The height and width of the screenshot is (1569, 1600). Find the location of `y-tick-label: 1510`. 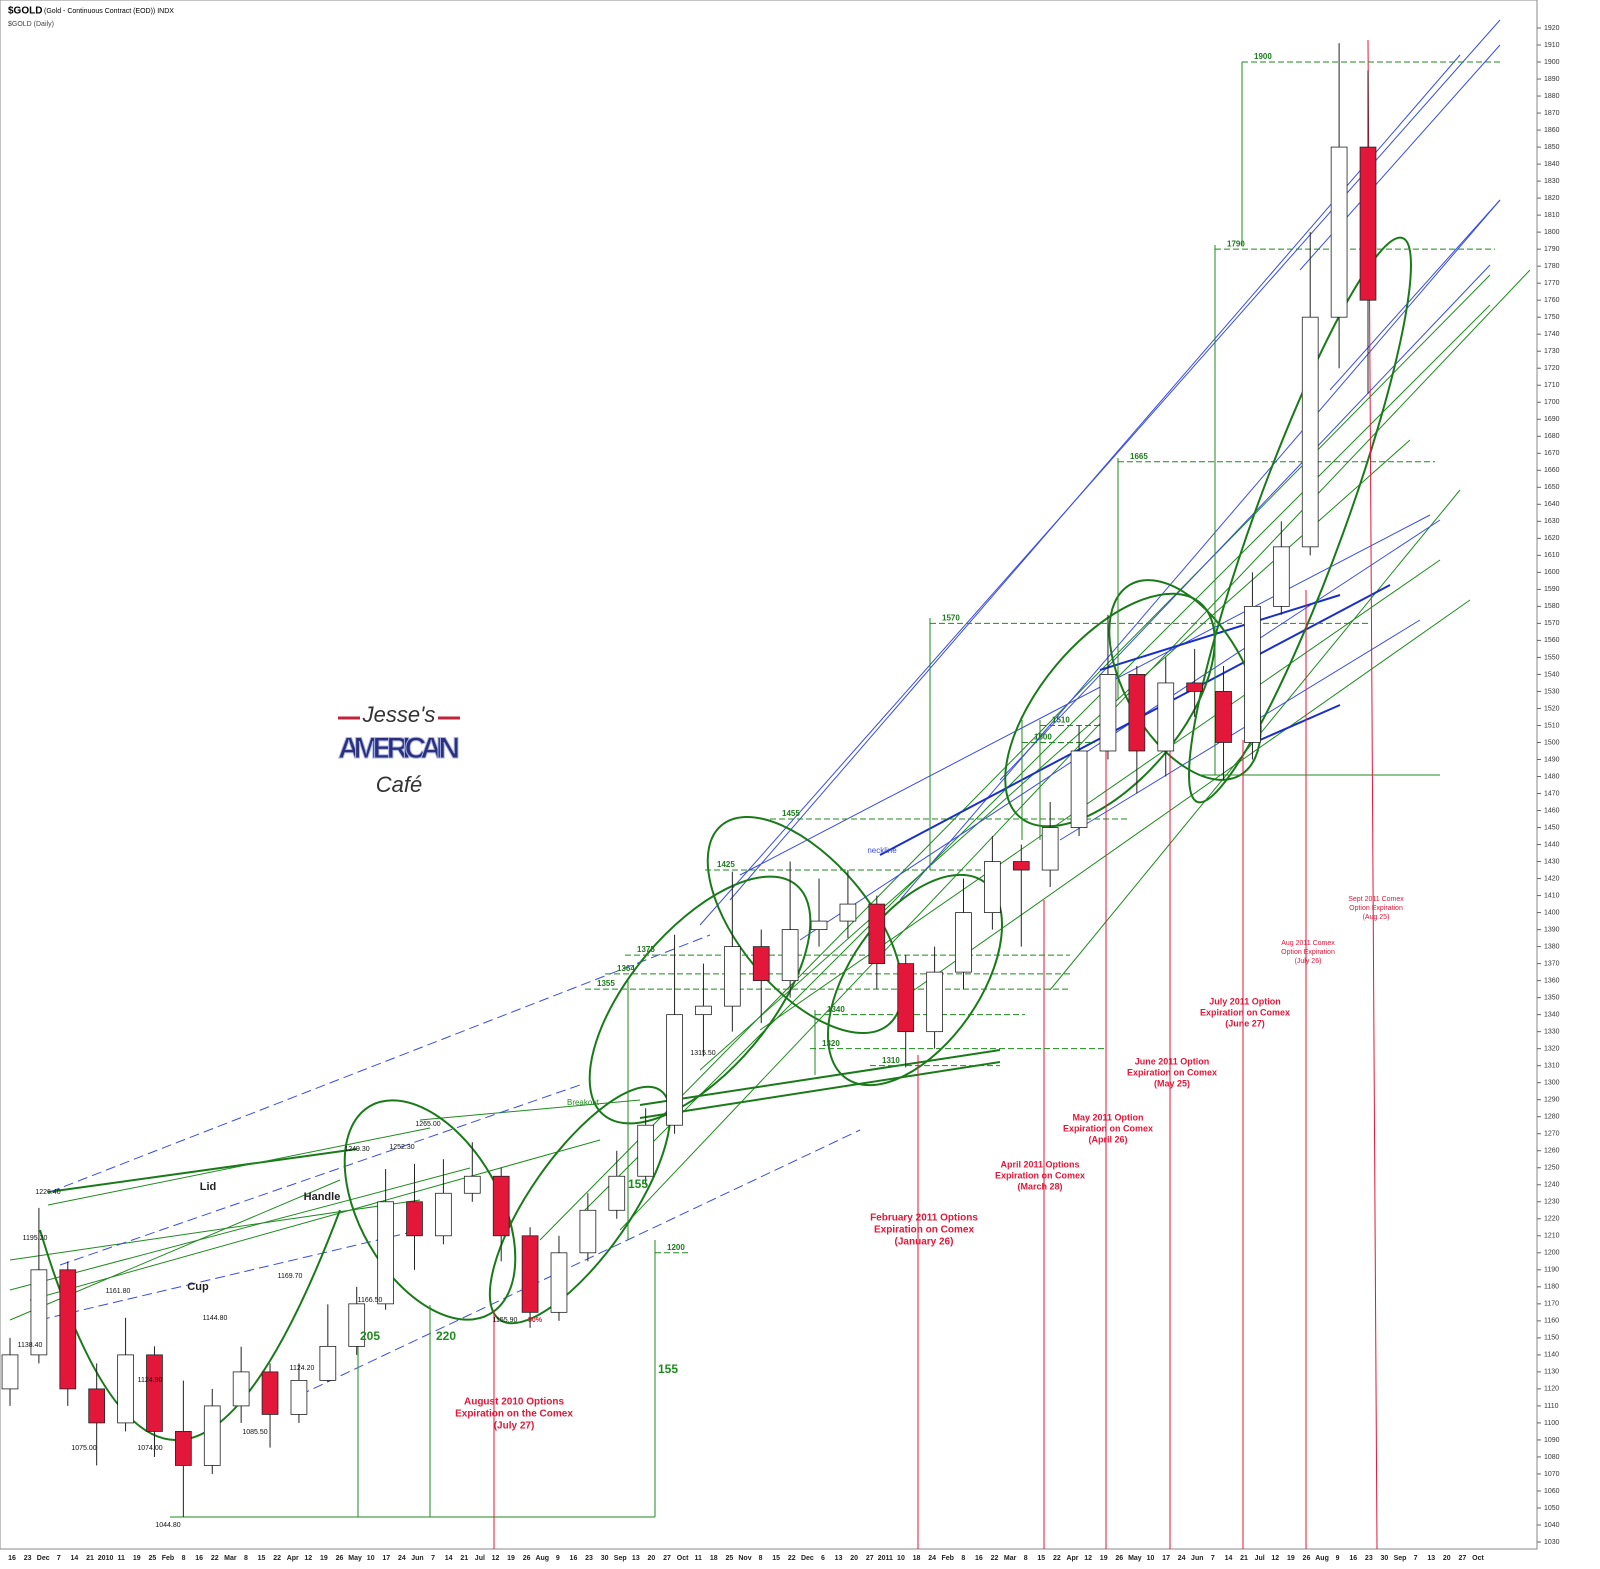

y-tick-label: 1510 is located at coordinates (1552, 725).